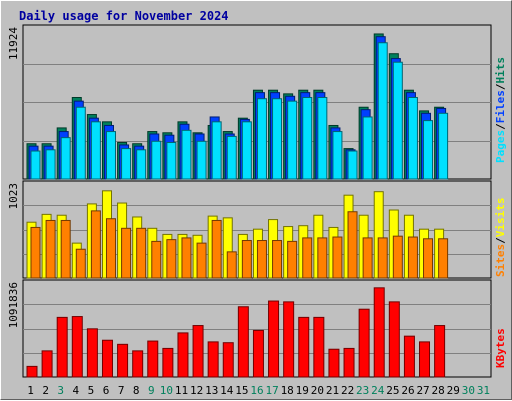  Describe the element at coordinates (241, 390) in the screenshot. I see `x-tick-label: 15` at that location.